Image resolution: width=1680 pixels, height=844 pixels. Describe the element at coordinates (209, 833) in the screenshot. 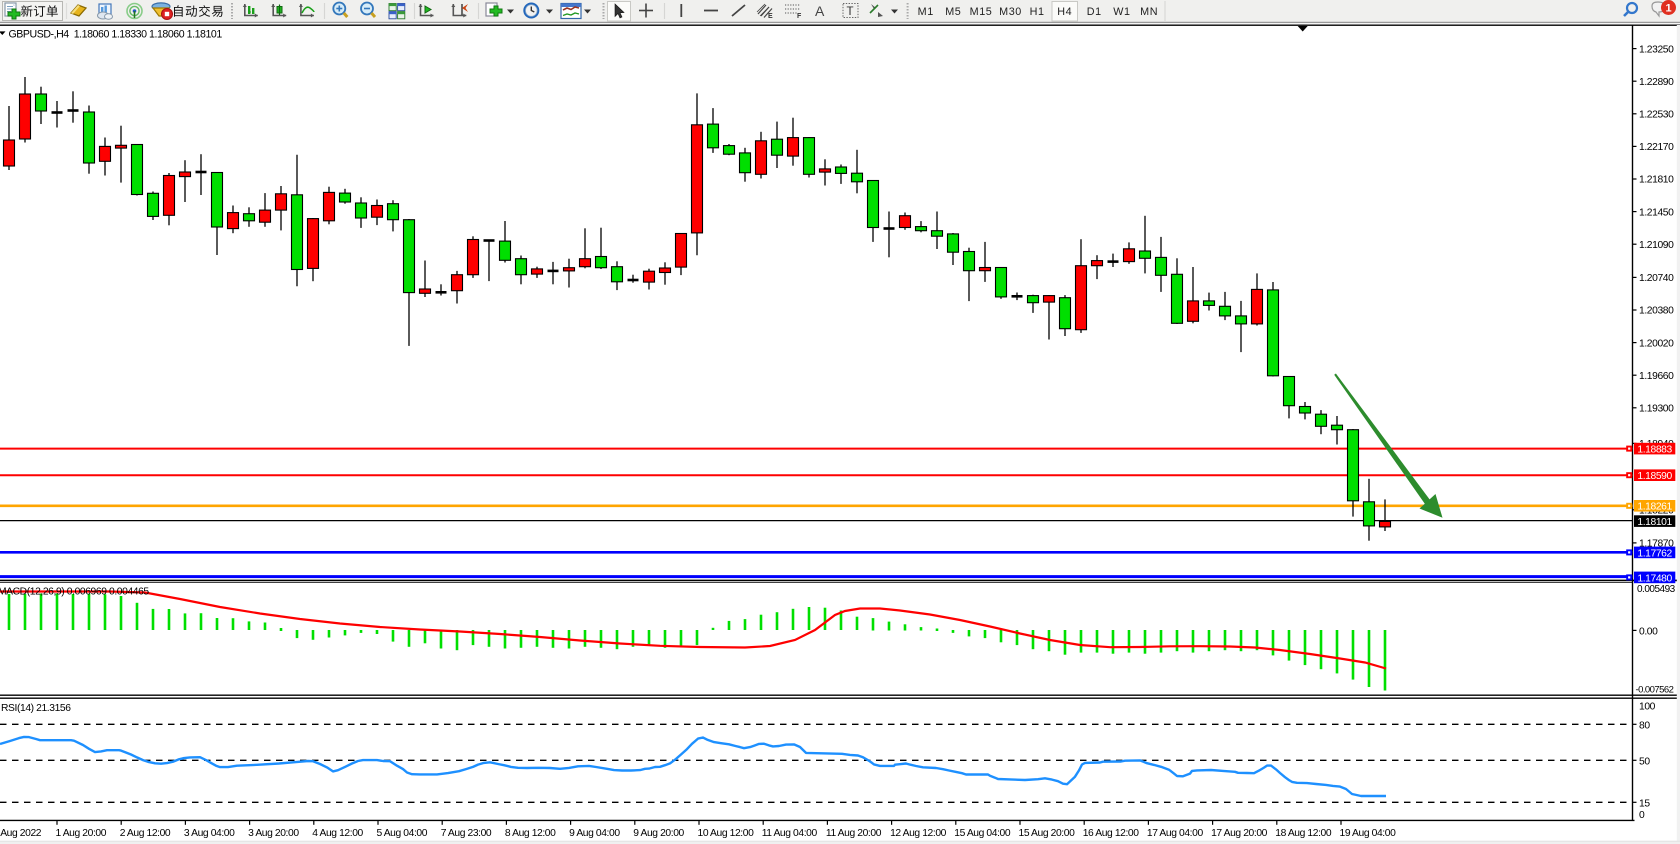

I see `svg-text: 3 Aug 04:00` at that location.